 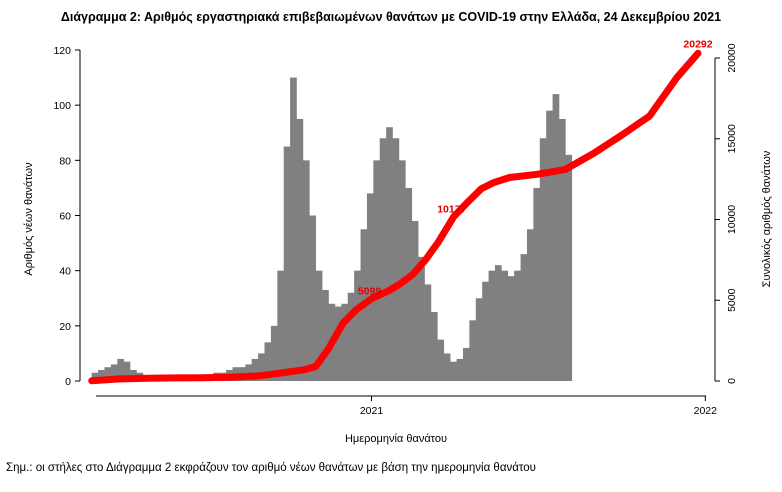 I want to click on y2-axis-label: Συνολικός αριθμός θανάτων, so click(x=767, y=218).